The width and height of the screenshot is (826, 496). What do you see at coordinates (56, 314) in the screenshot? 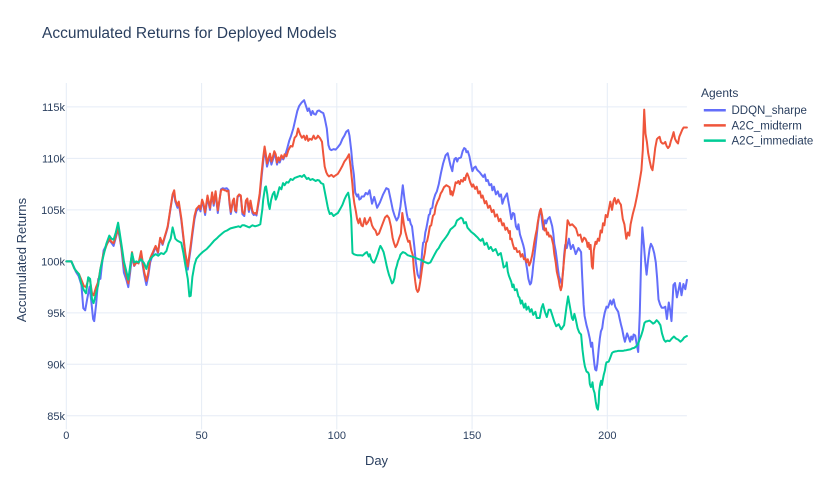
I see `svg-text: 95k` at bounding box center [56, 314].